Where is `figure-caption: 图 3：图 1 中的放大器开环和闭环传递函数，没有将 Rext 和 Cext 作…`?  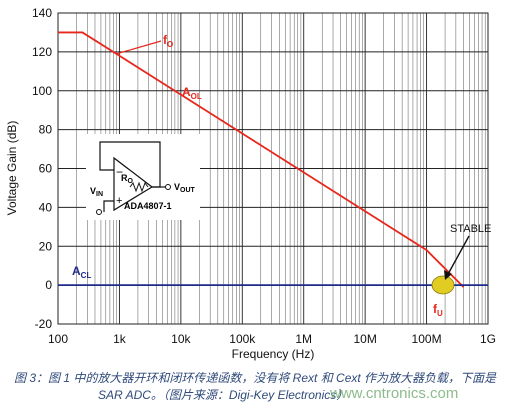 figure-caption: 图 3：图 1 中的放大器开环和闭环传递函数，没有将 Rext 和 Cext 作… is located at coordinates (261, 387).